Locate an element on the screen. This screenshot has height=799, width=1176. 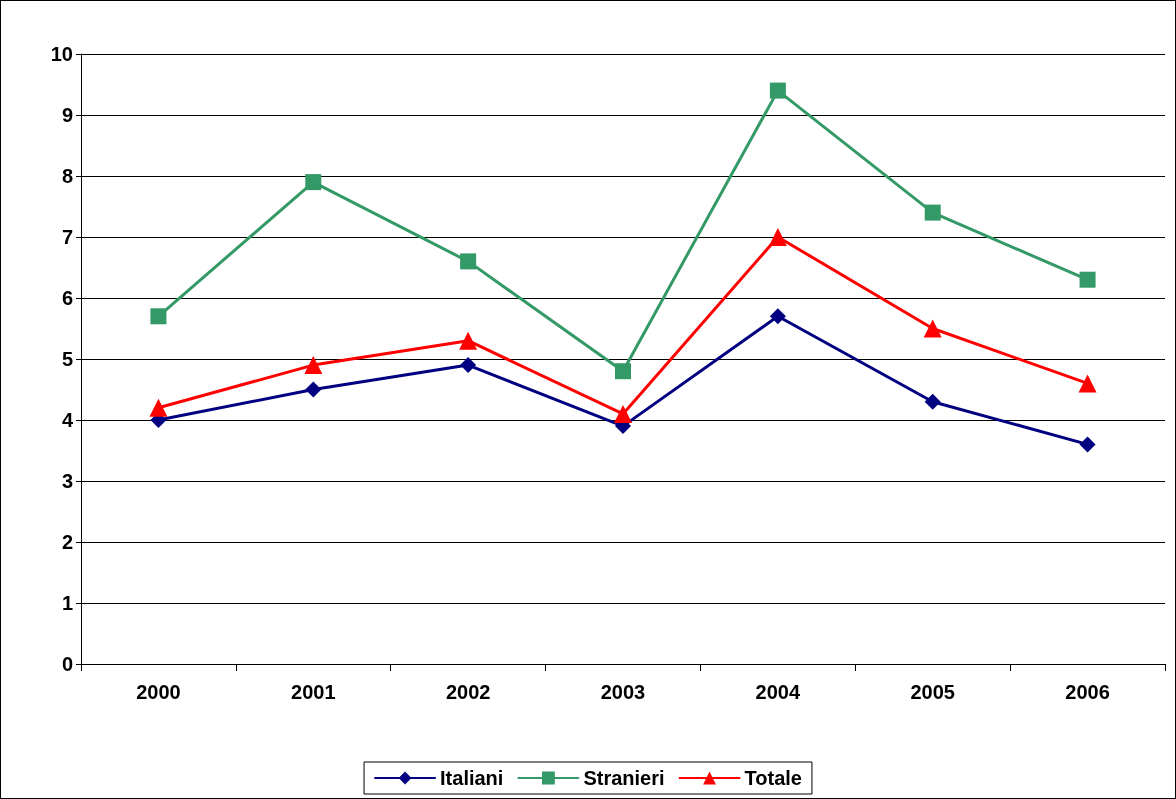
x-tick-label: 2005 is located at coordinates (932, 692).